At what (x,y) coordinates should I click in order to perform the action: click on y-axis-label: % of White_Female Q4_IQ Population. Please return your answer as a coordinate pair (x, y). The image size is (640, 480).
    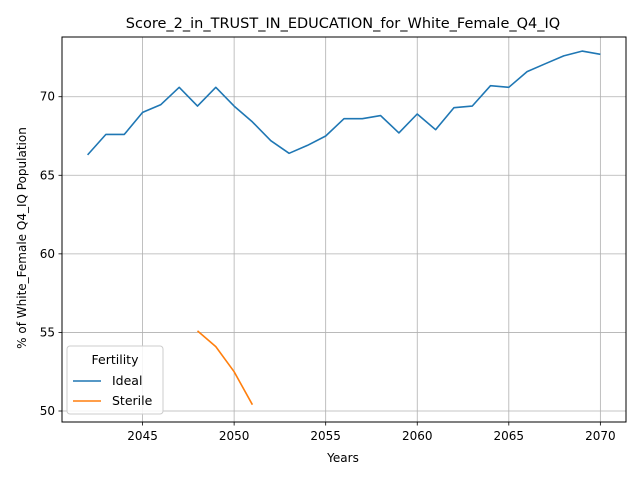
    Looking at the image, I should click on (22, 238).